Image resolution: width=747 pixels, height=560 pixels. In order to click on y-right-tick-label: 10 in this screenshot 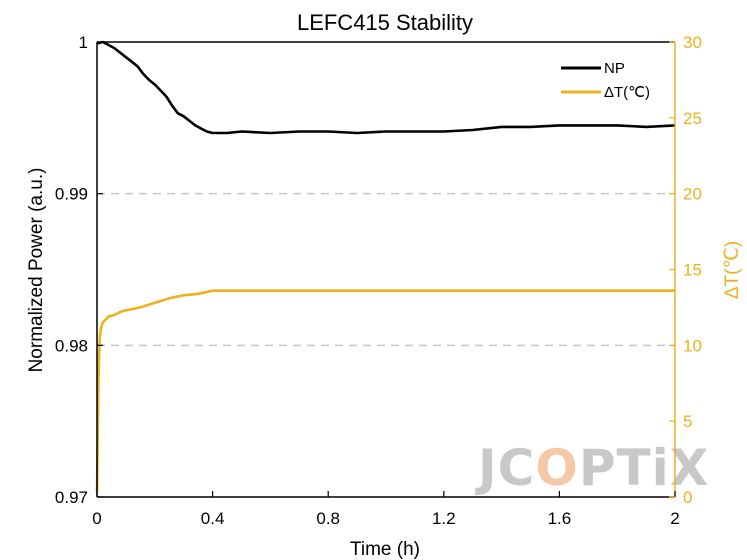, I will do `click(692, 345)`.